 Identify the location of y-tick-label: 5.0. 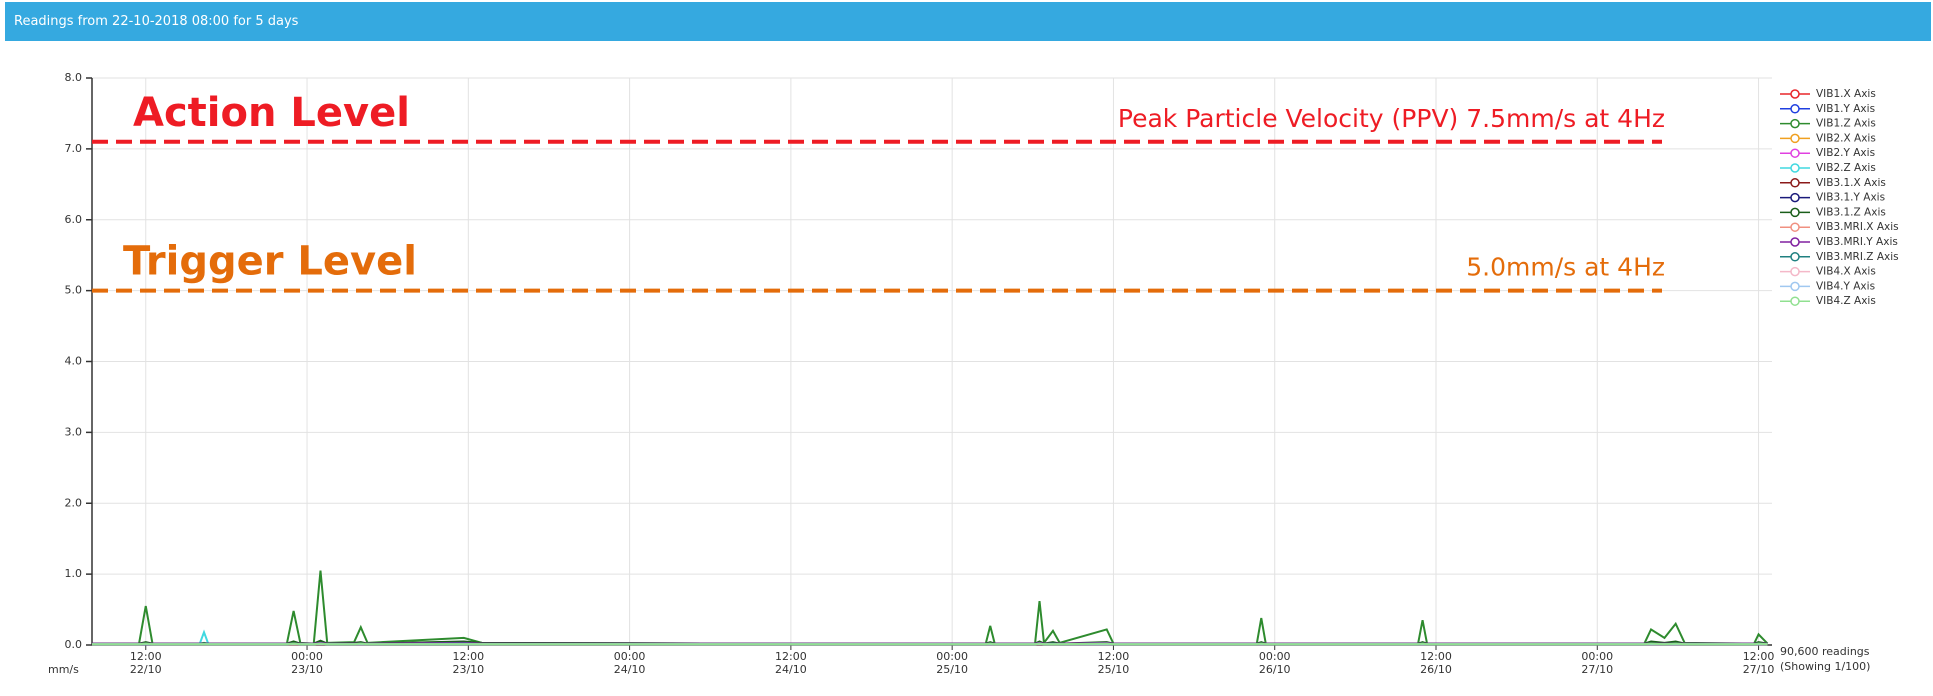
(74, 290).